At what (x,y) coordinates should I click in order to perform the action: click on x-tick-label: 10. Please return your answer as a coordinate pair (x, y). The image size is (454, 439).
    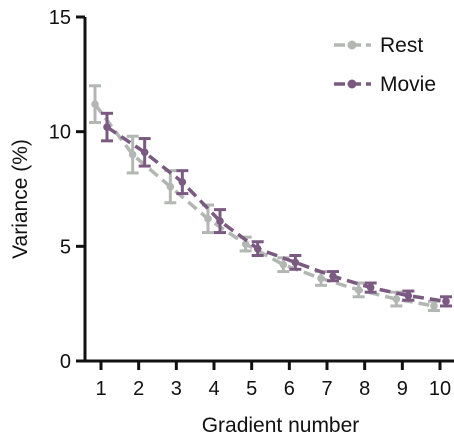
    Looking at the image, I should click on (440, 389).